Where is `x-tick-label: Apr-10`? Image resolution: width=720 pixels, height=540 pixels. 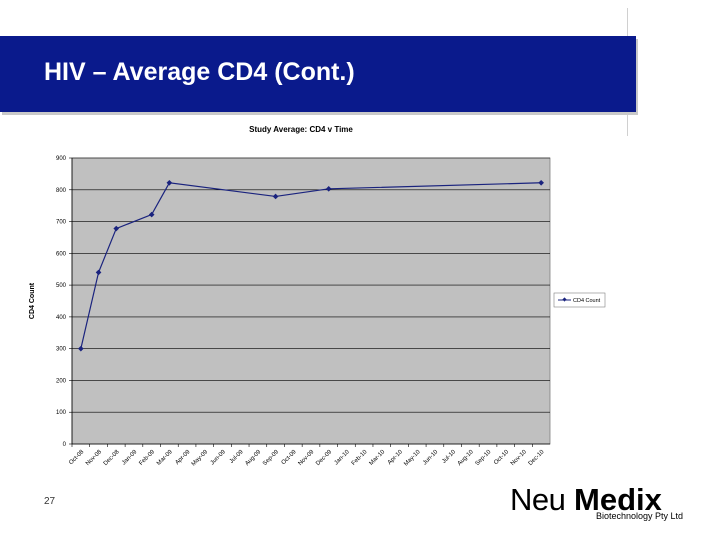
x-tick-label: Apr-10 is located at coordinates (395, 457).